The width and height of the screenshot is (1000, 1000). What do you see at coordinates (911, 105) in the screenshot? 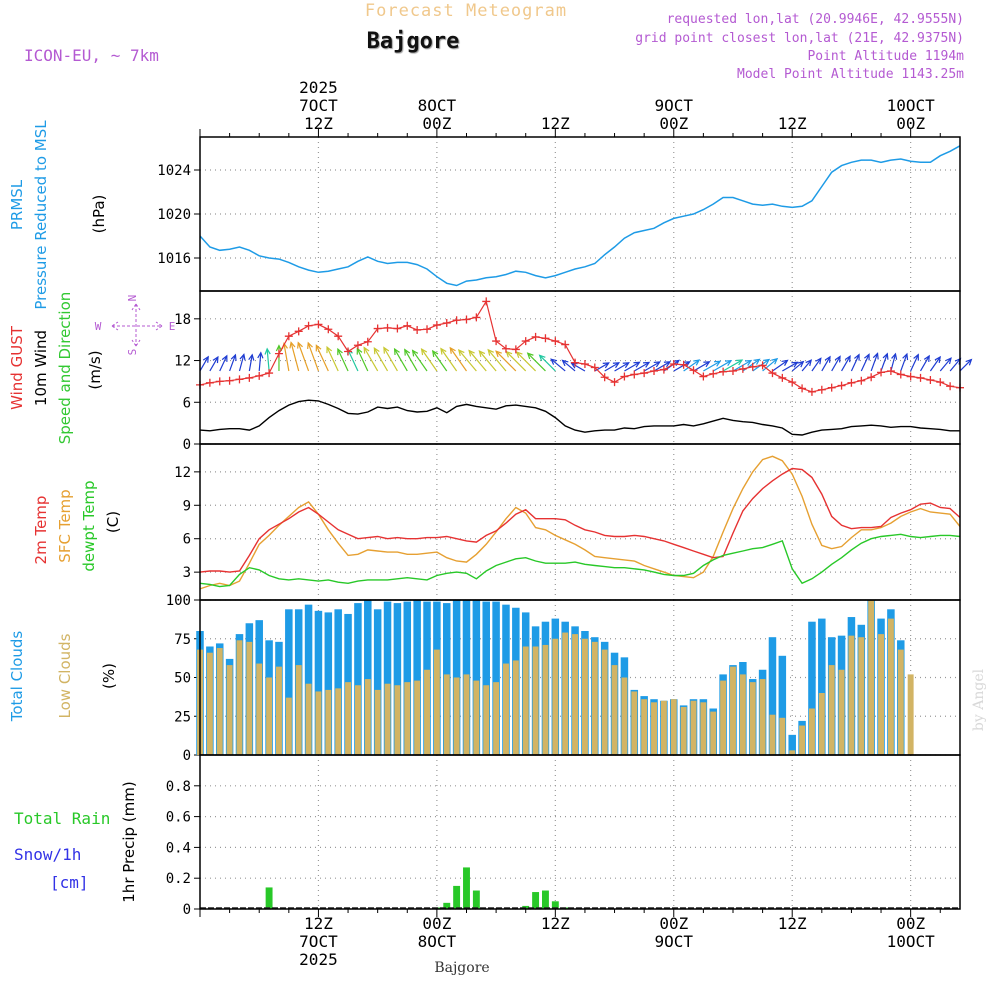
I see `top-time-label: 10OCT` at bounding box center [911, 105].